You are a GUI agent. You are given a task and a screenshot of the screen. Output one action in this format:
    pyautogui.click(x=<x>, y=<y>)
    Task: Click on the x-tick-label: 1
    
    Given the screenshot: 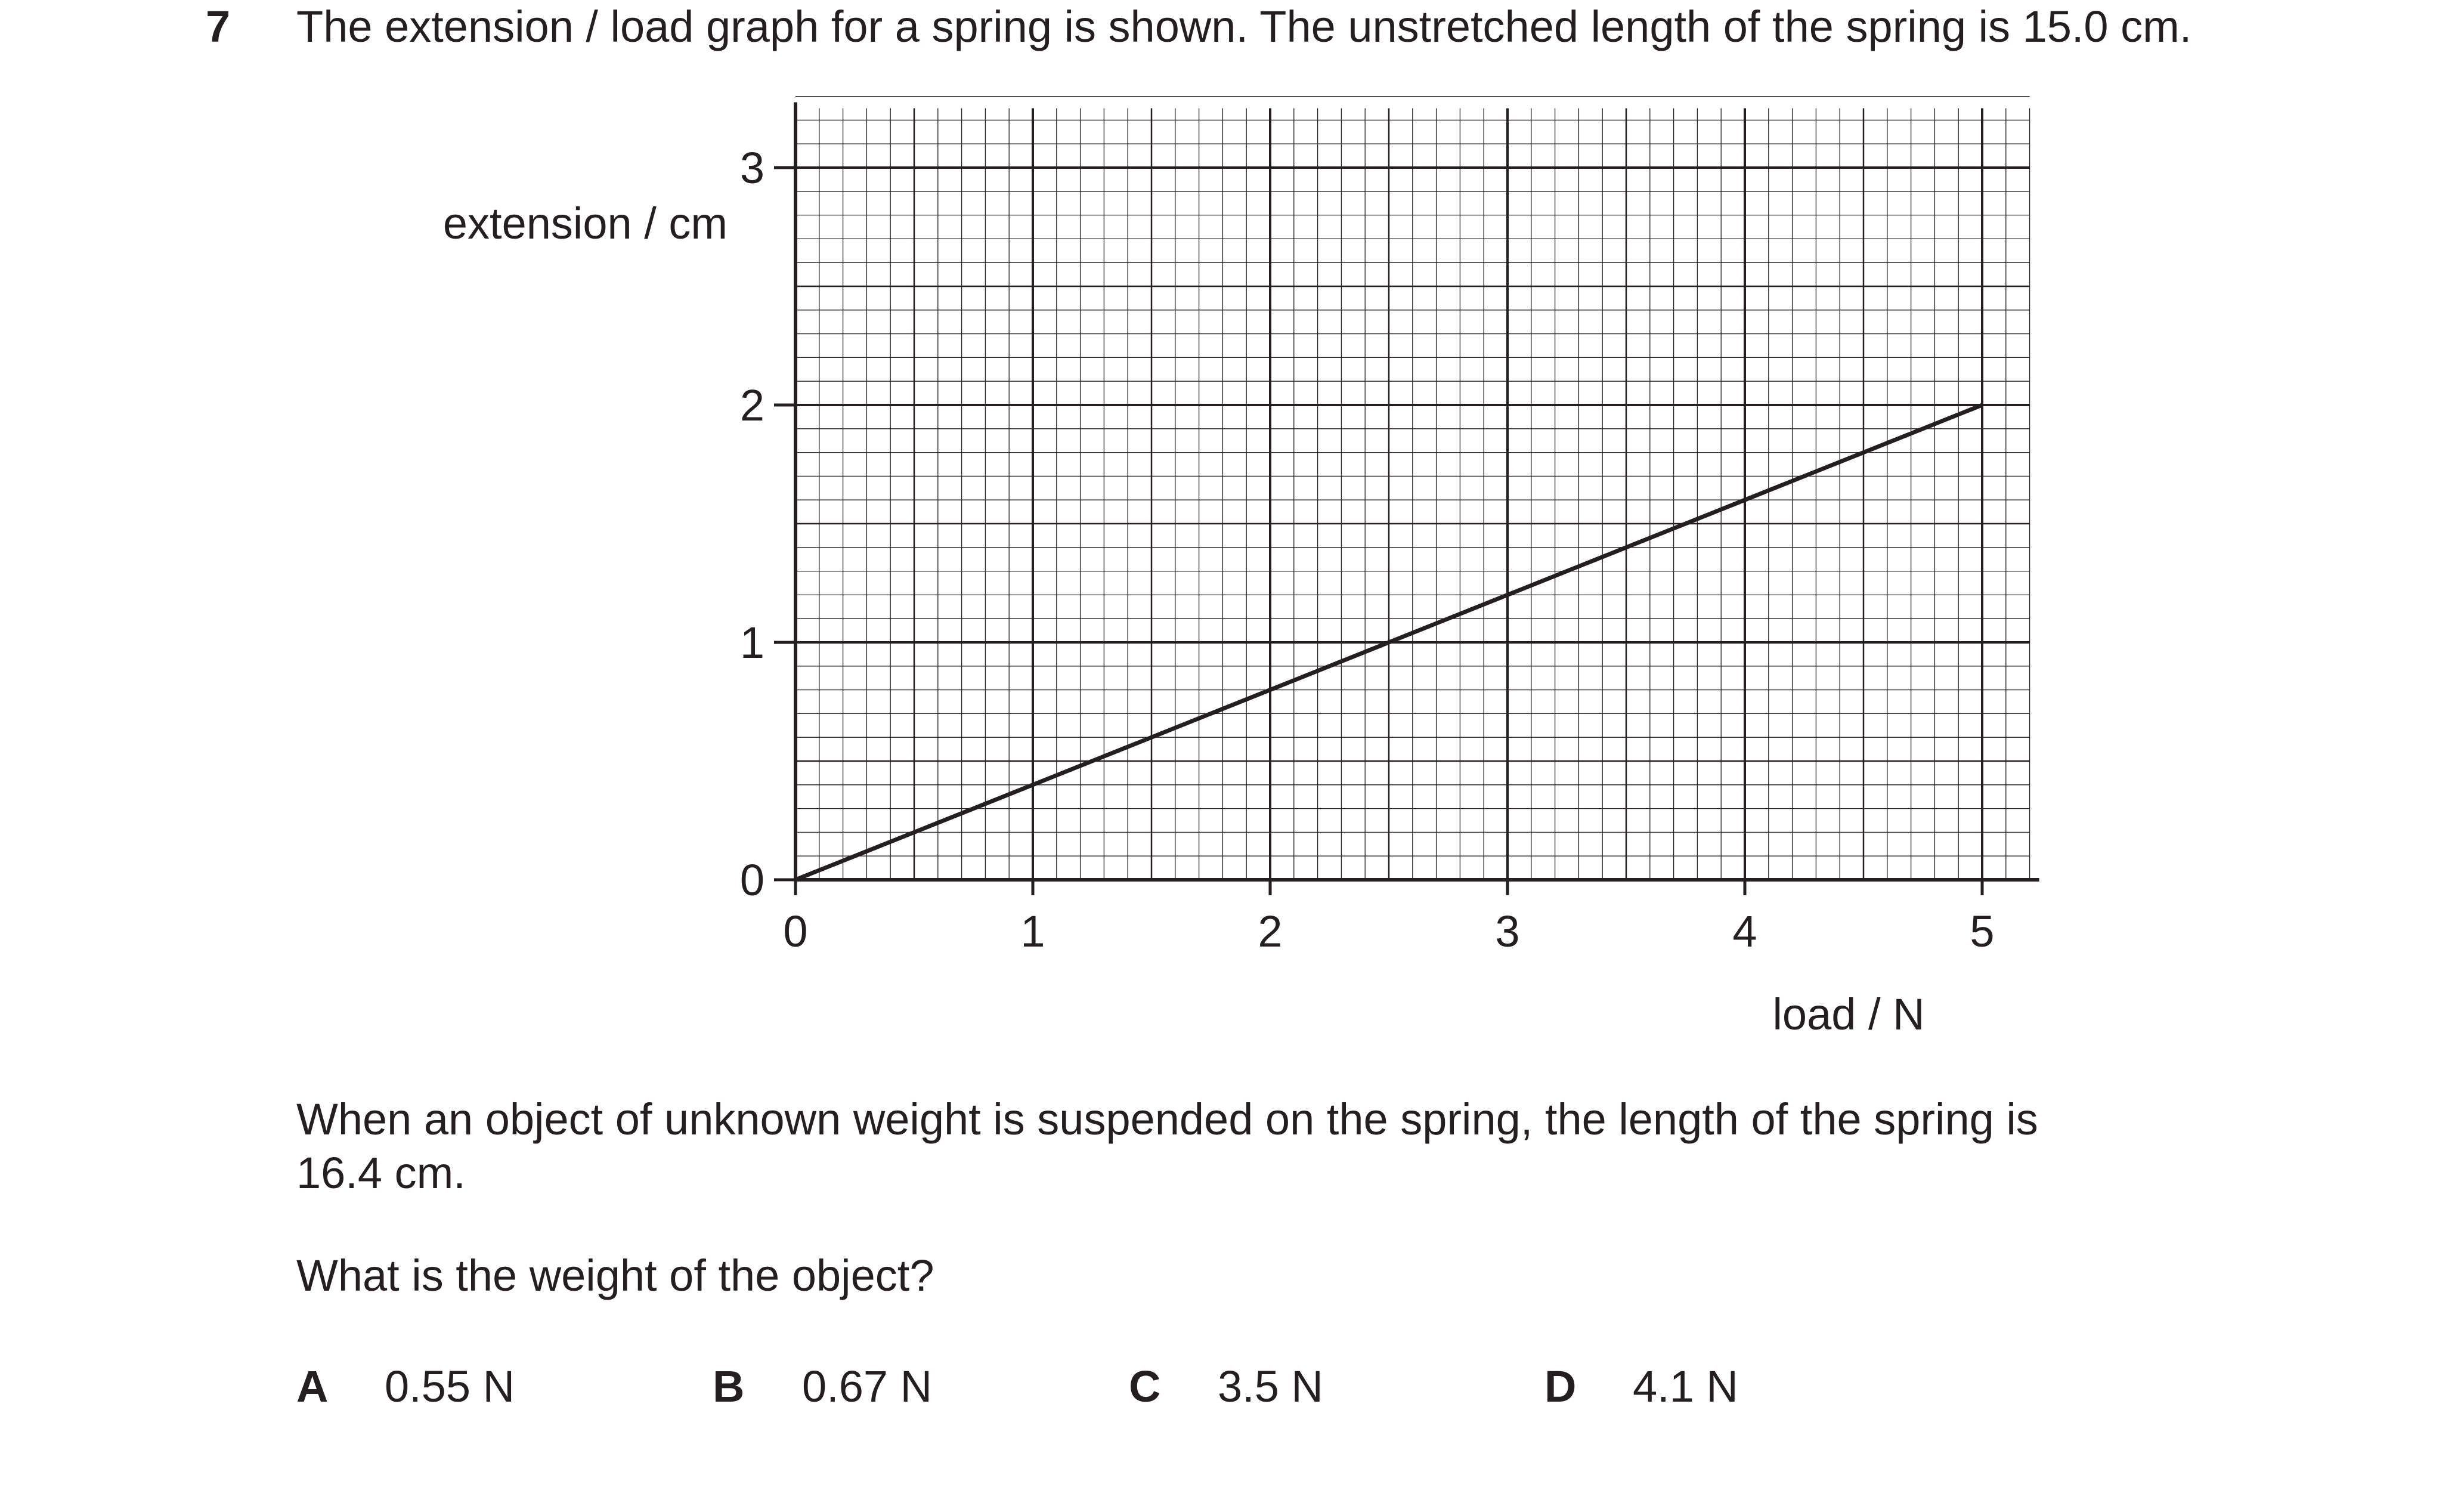 What is the action you would take?
    pyautogui.click(x=1033, y=932)
    